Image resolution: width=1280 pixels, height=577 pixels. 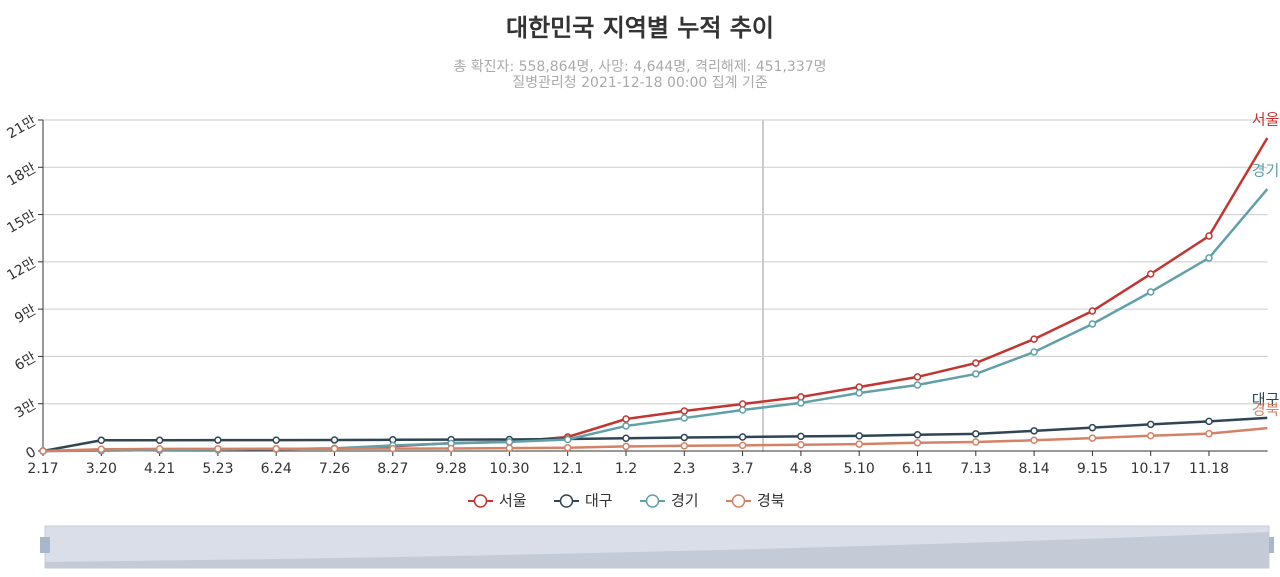 What do you see at coordinates (1092, 469) in the screenshot?
I see `x-tick-label: 9.15` at bounding box center [1092, 469].